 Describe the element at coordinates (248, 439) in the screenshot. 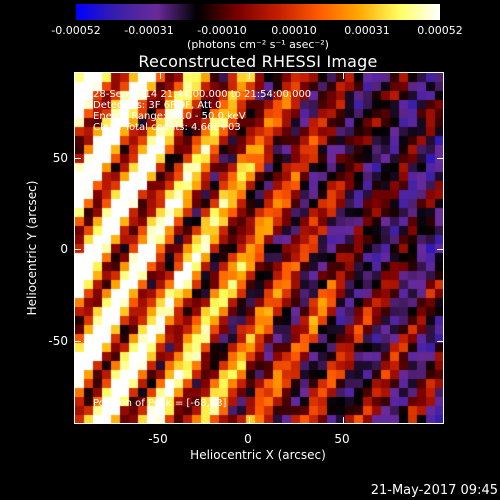

I see `x-tick-label: 0` at that location.